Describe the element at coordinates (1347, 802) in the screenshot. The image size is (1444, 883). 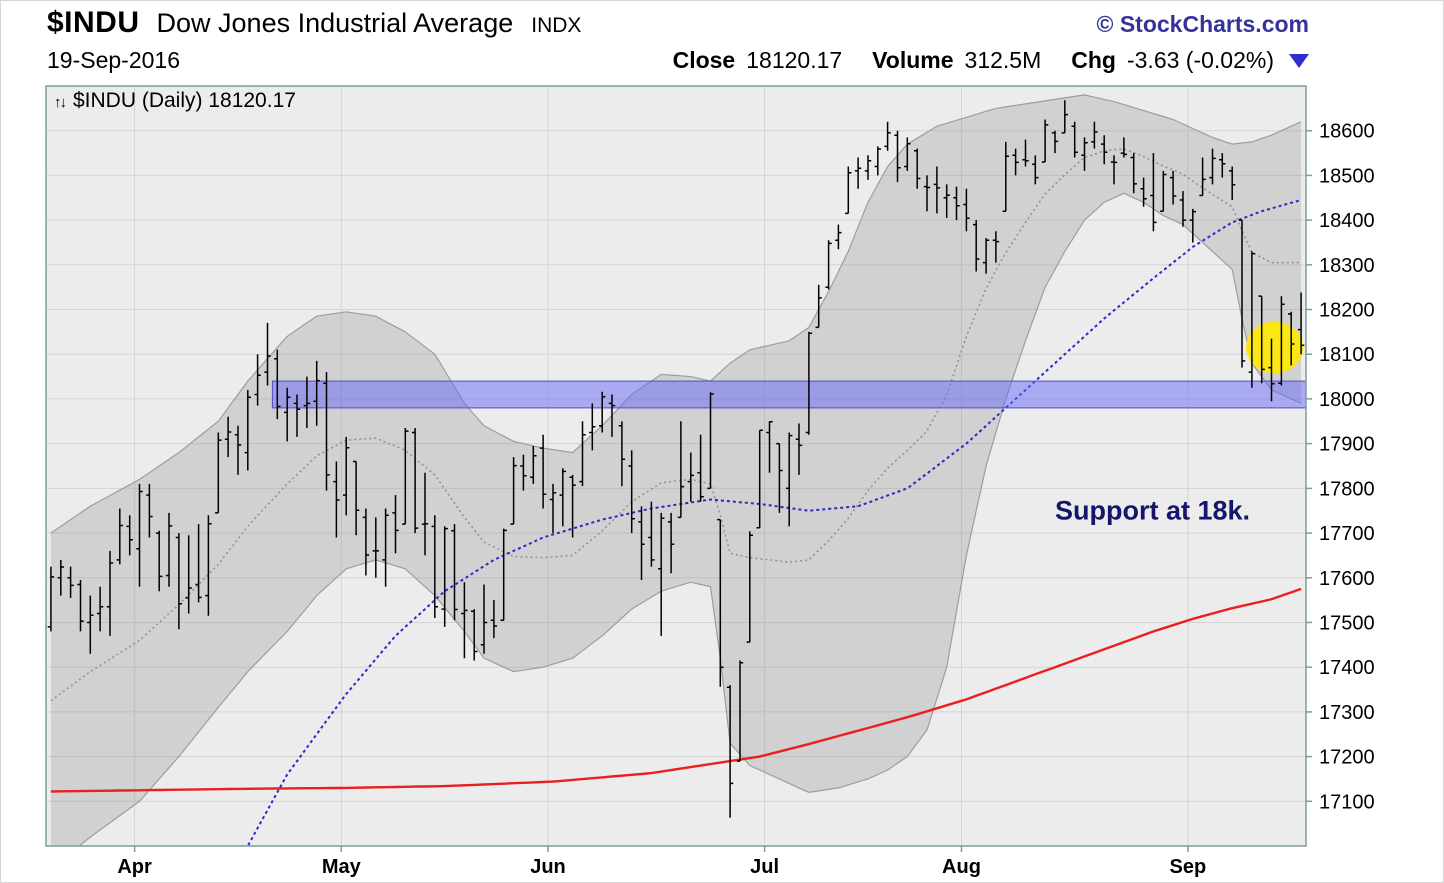
I see `y-axis-label: 17100` at that location.